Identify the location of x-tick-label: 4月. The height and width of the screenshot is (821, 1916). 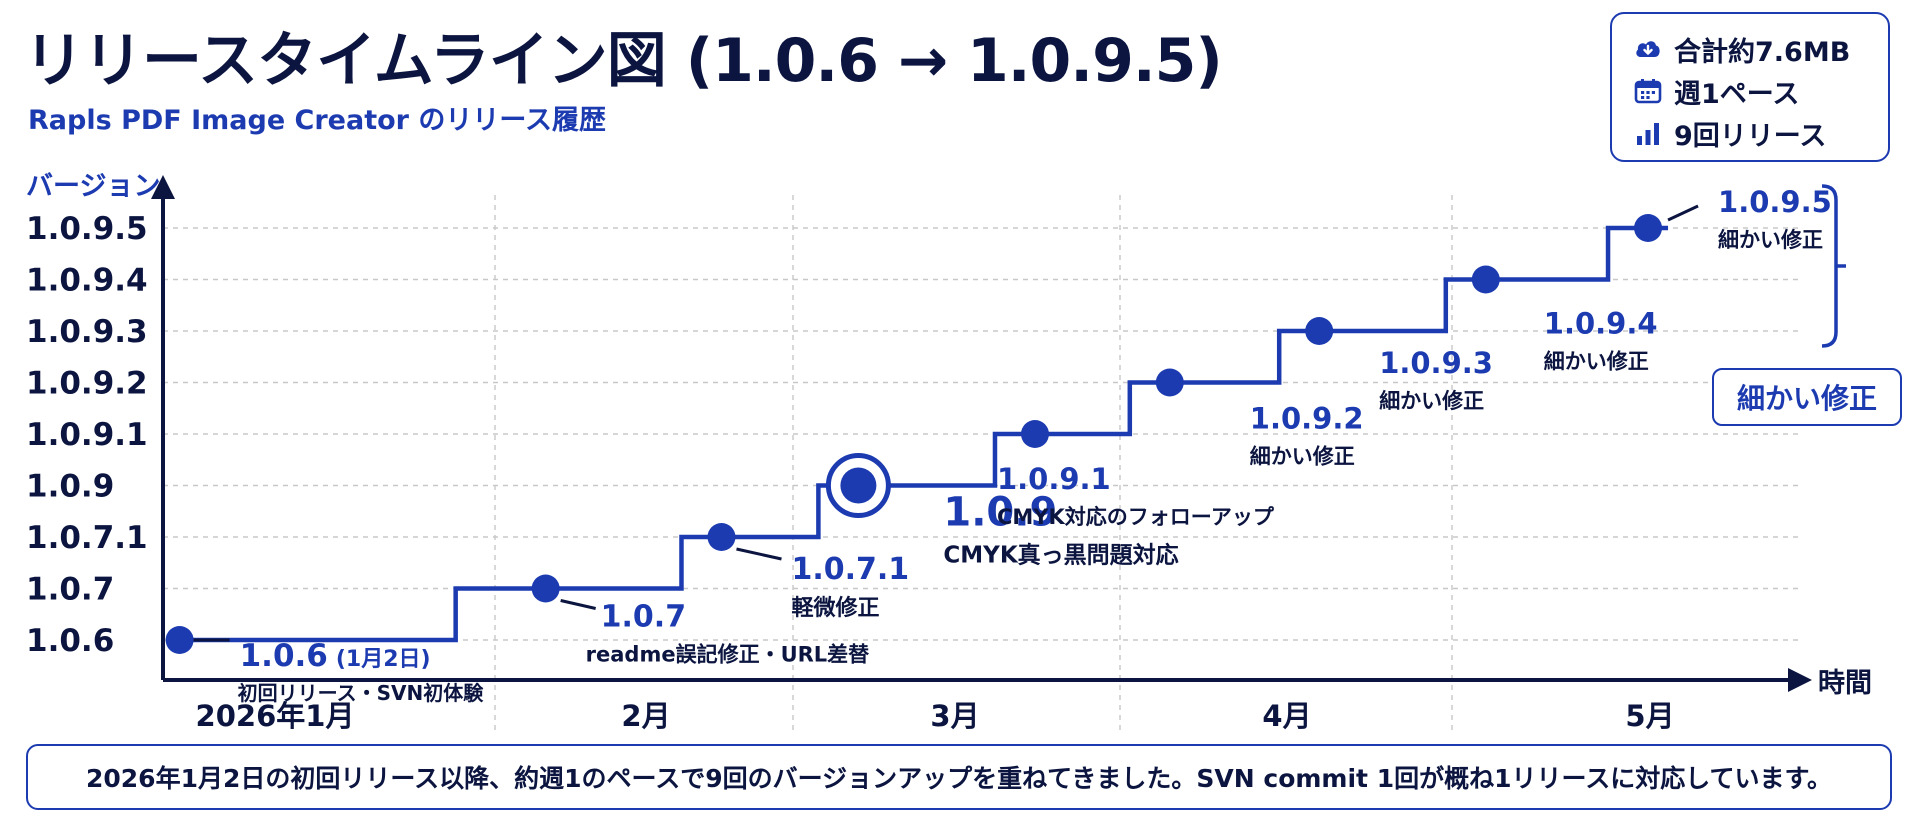
(1286, 716).